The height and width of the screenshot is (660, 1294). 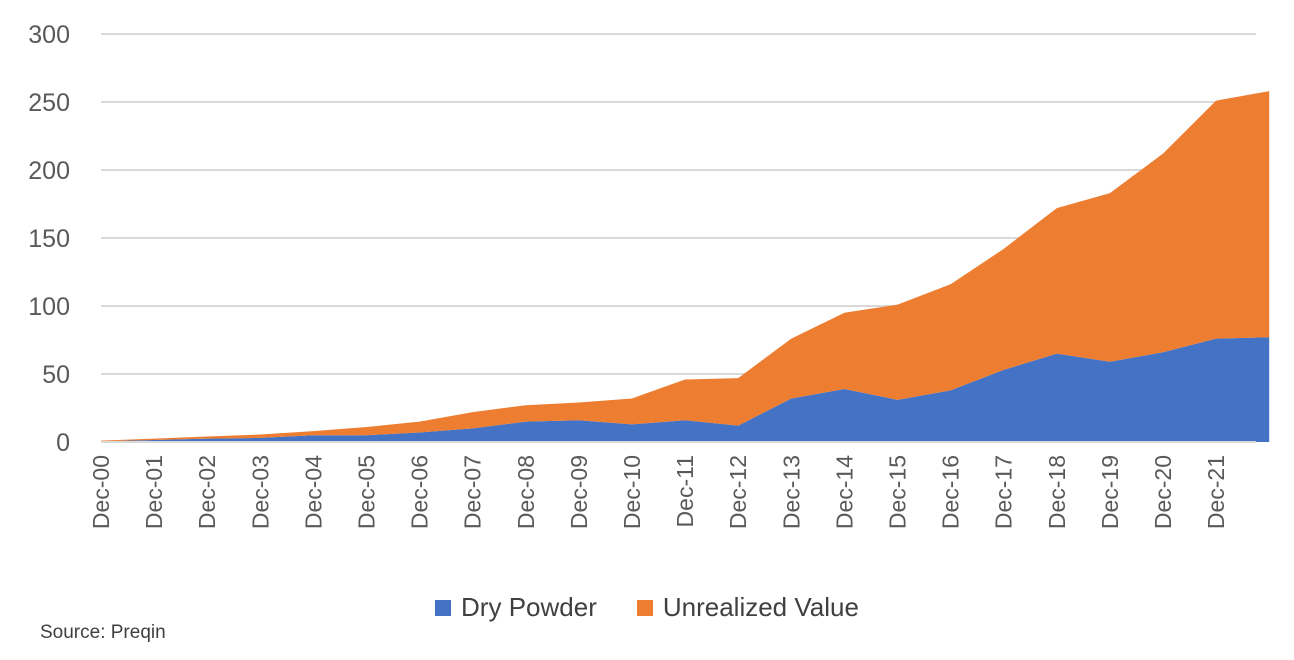 What do you see at coordinates (313, 492) in the screenshot?
I see `x-tick-label: Dec-04` at bounding box center [313, 492].